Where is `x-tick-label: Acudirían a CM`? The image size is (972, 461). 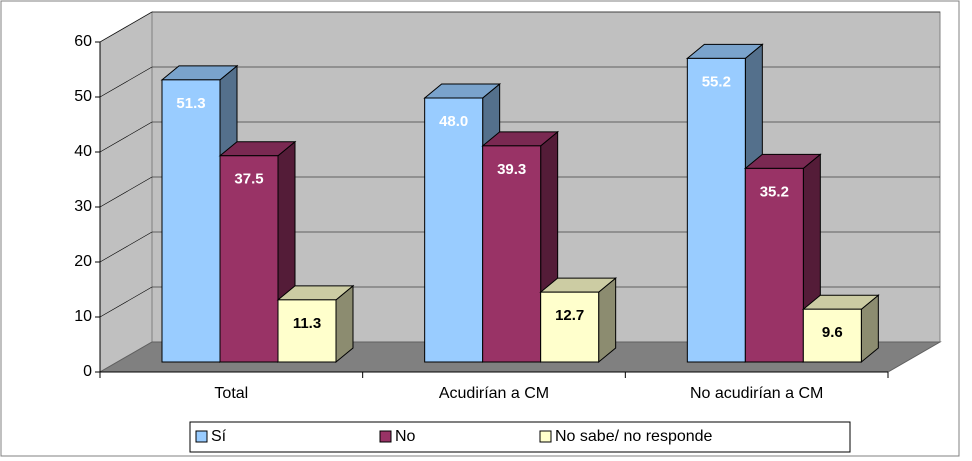
x-tick-label: Acudirían a CM is located at coordinates (494, 393).